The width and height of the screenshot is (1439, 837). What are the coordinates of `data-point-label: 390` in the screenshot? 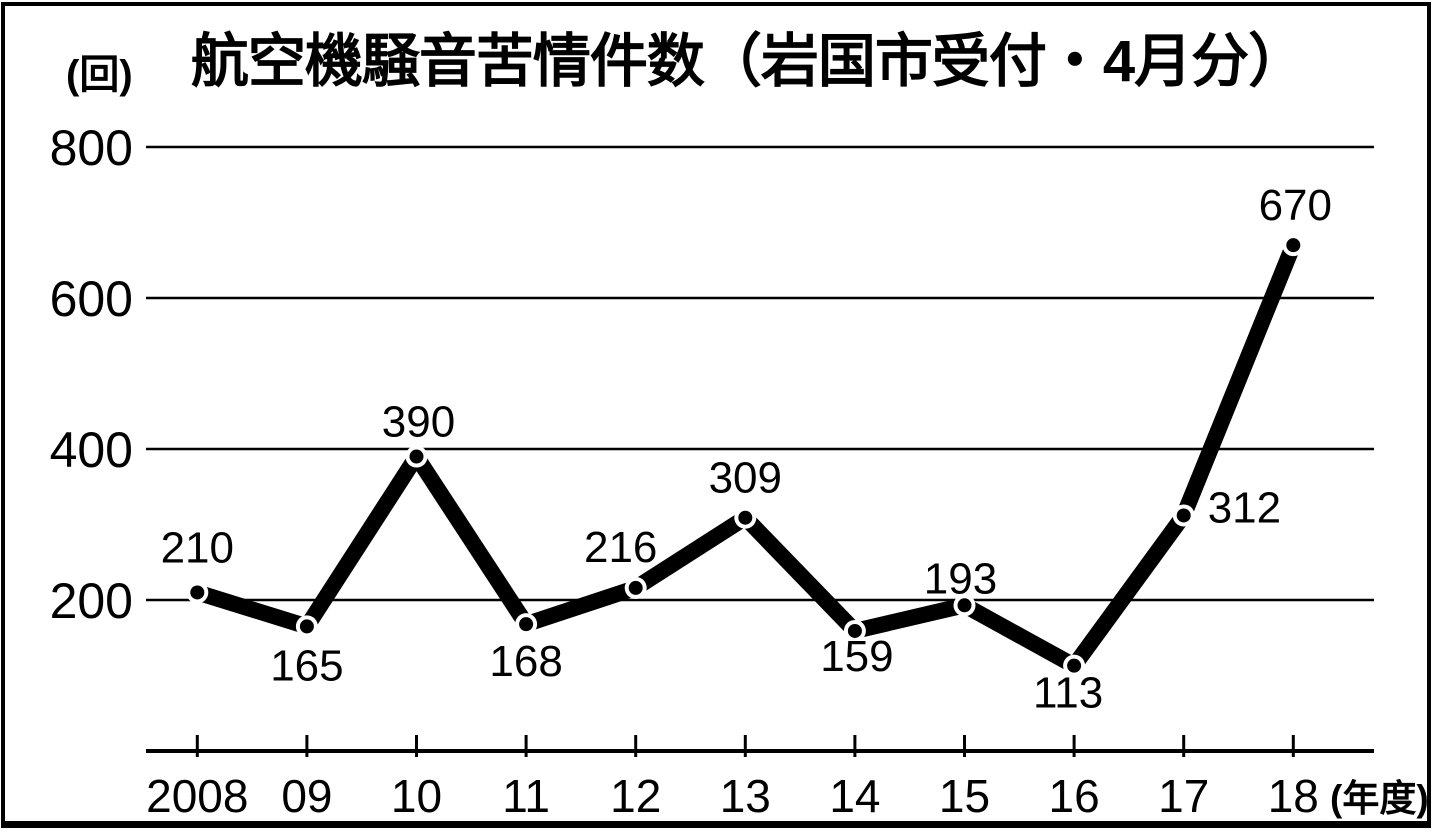 It's located at (418, 422).